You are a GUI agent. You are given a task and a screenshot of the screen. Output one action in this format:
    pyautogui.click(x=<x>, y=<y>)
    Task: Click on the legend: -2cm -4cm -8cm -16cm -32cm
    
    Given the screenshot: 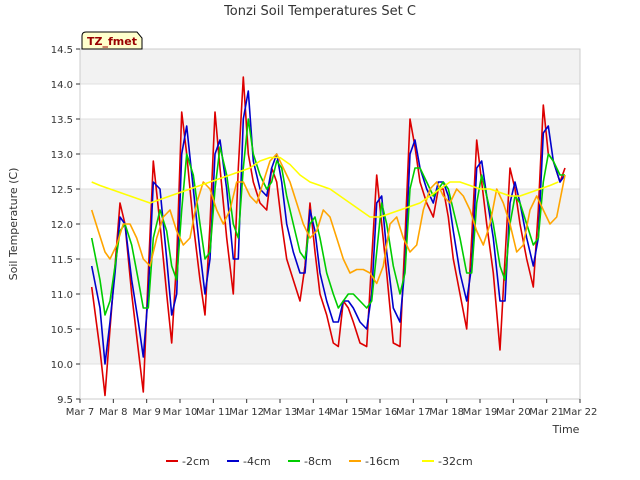 What is the action you would take?
    pyautogui.click(x=319, y=461)
    